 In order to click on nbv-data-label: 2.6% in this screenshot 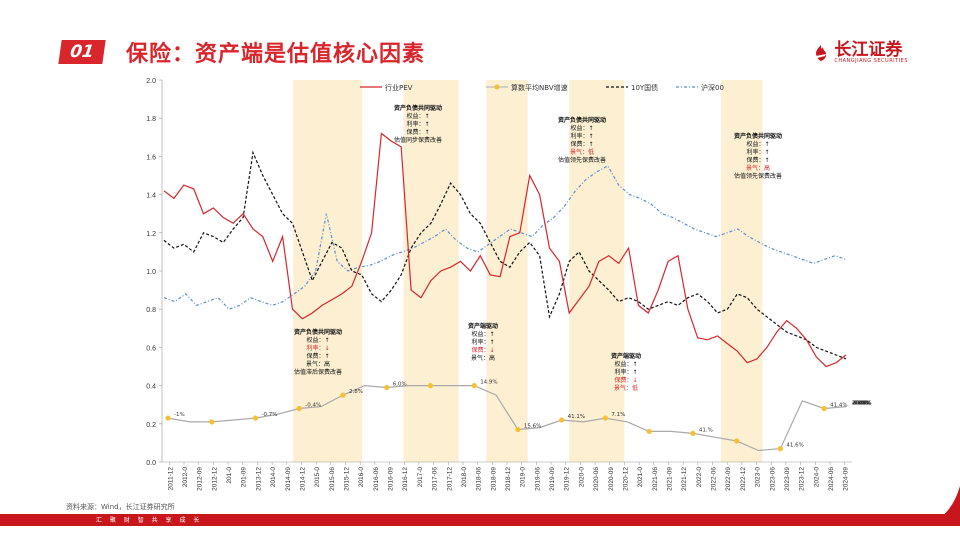, I will do `click(859, 404)`.